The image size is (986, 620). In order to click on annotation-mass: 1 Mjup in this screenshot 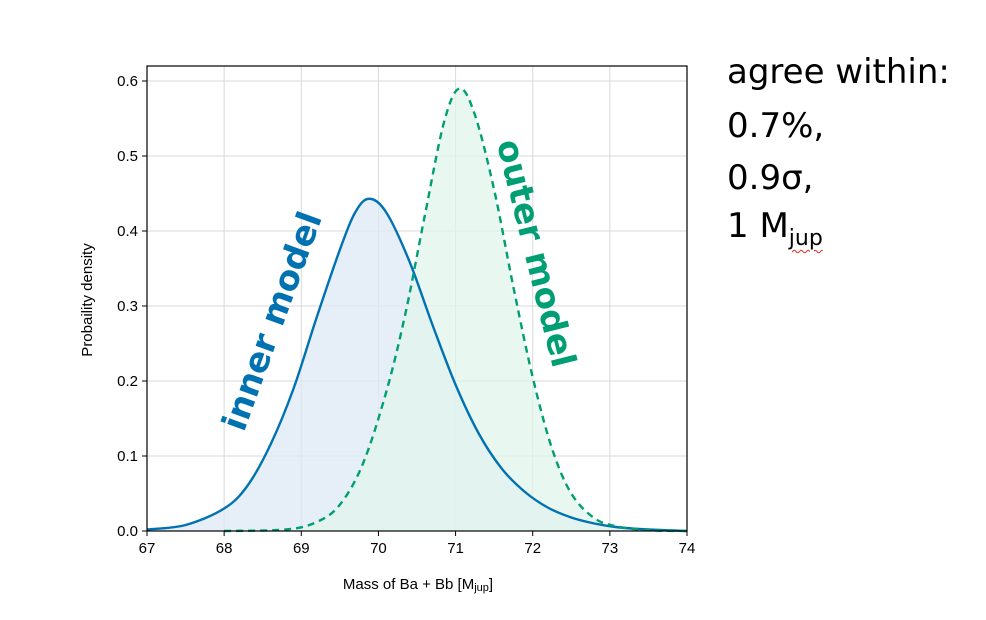, I will do `click(775, 228)`.